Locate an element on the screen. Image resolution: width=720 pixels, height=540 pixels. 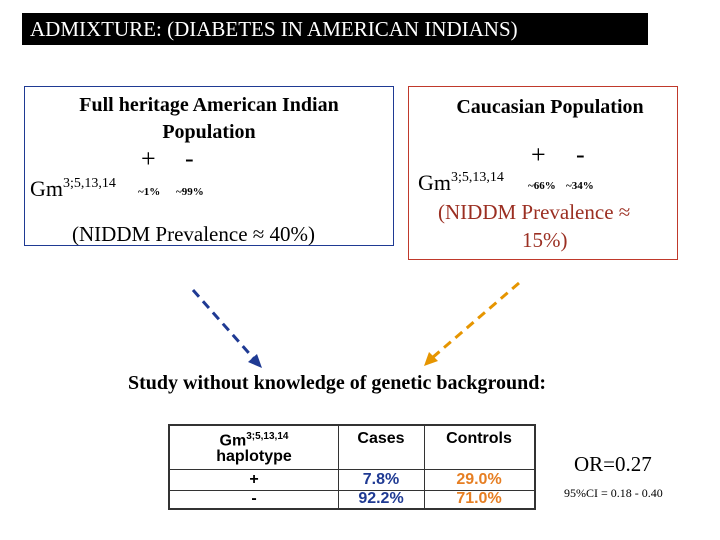
left-pct-plus: ~1% is located at coordinates (149, 192).